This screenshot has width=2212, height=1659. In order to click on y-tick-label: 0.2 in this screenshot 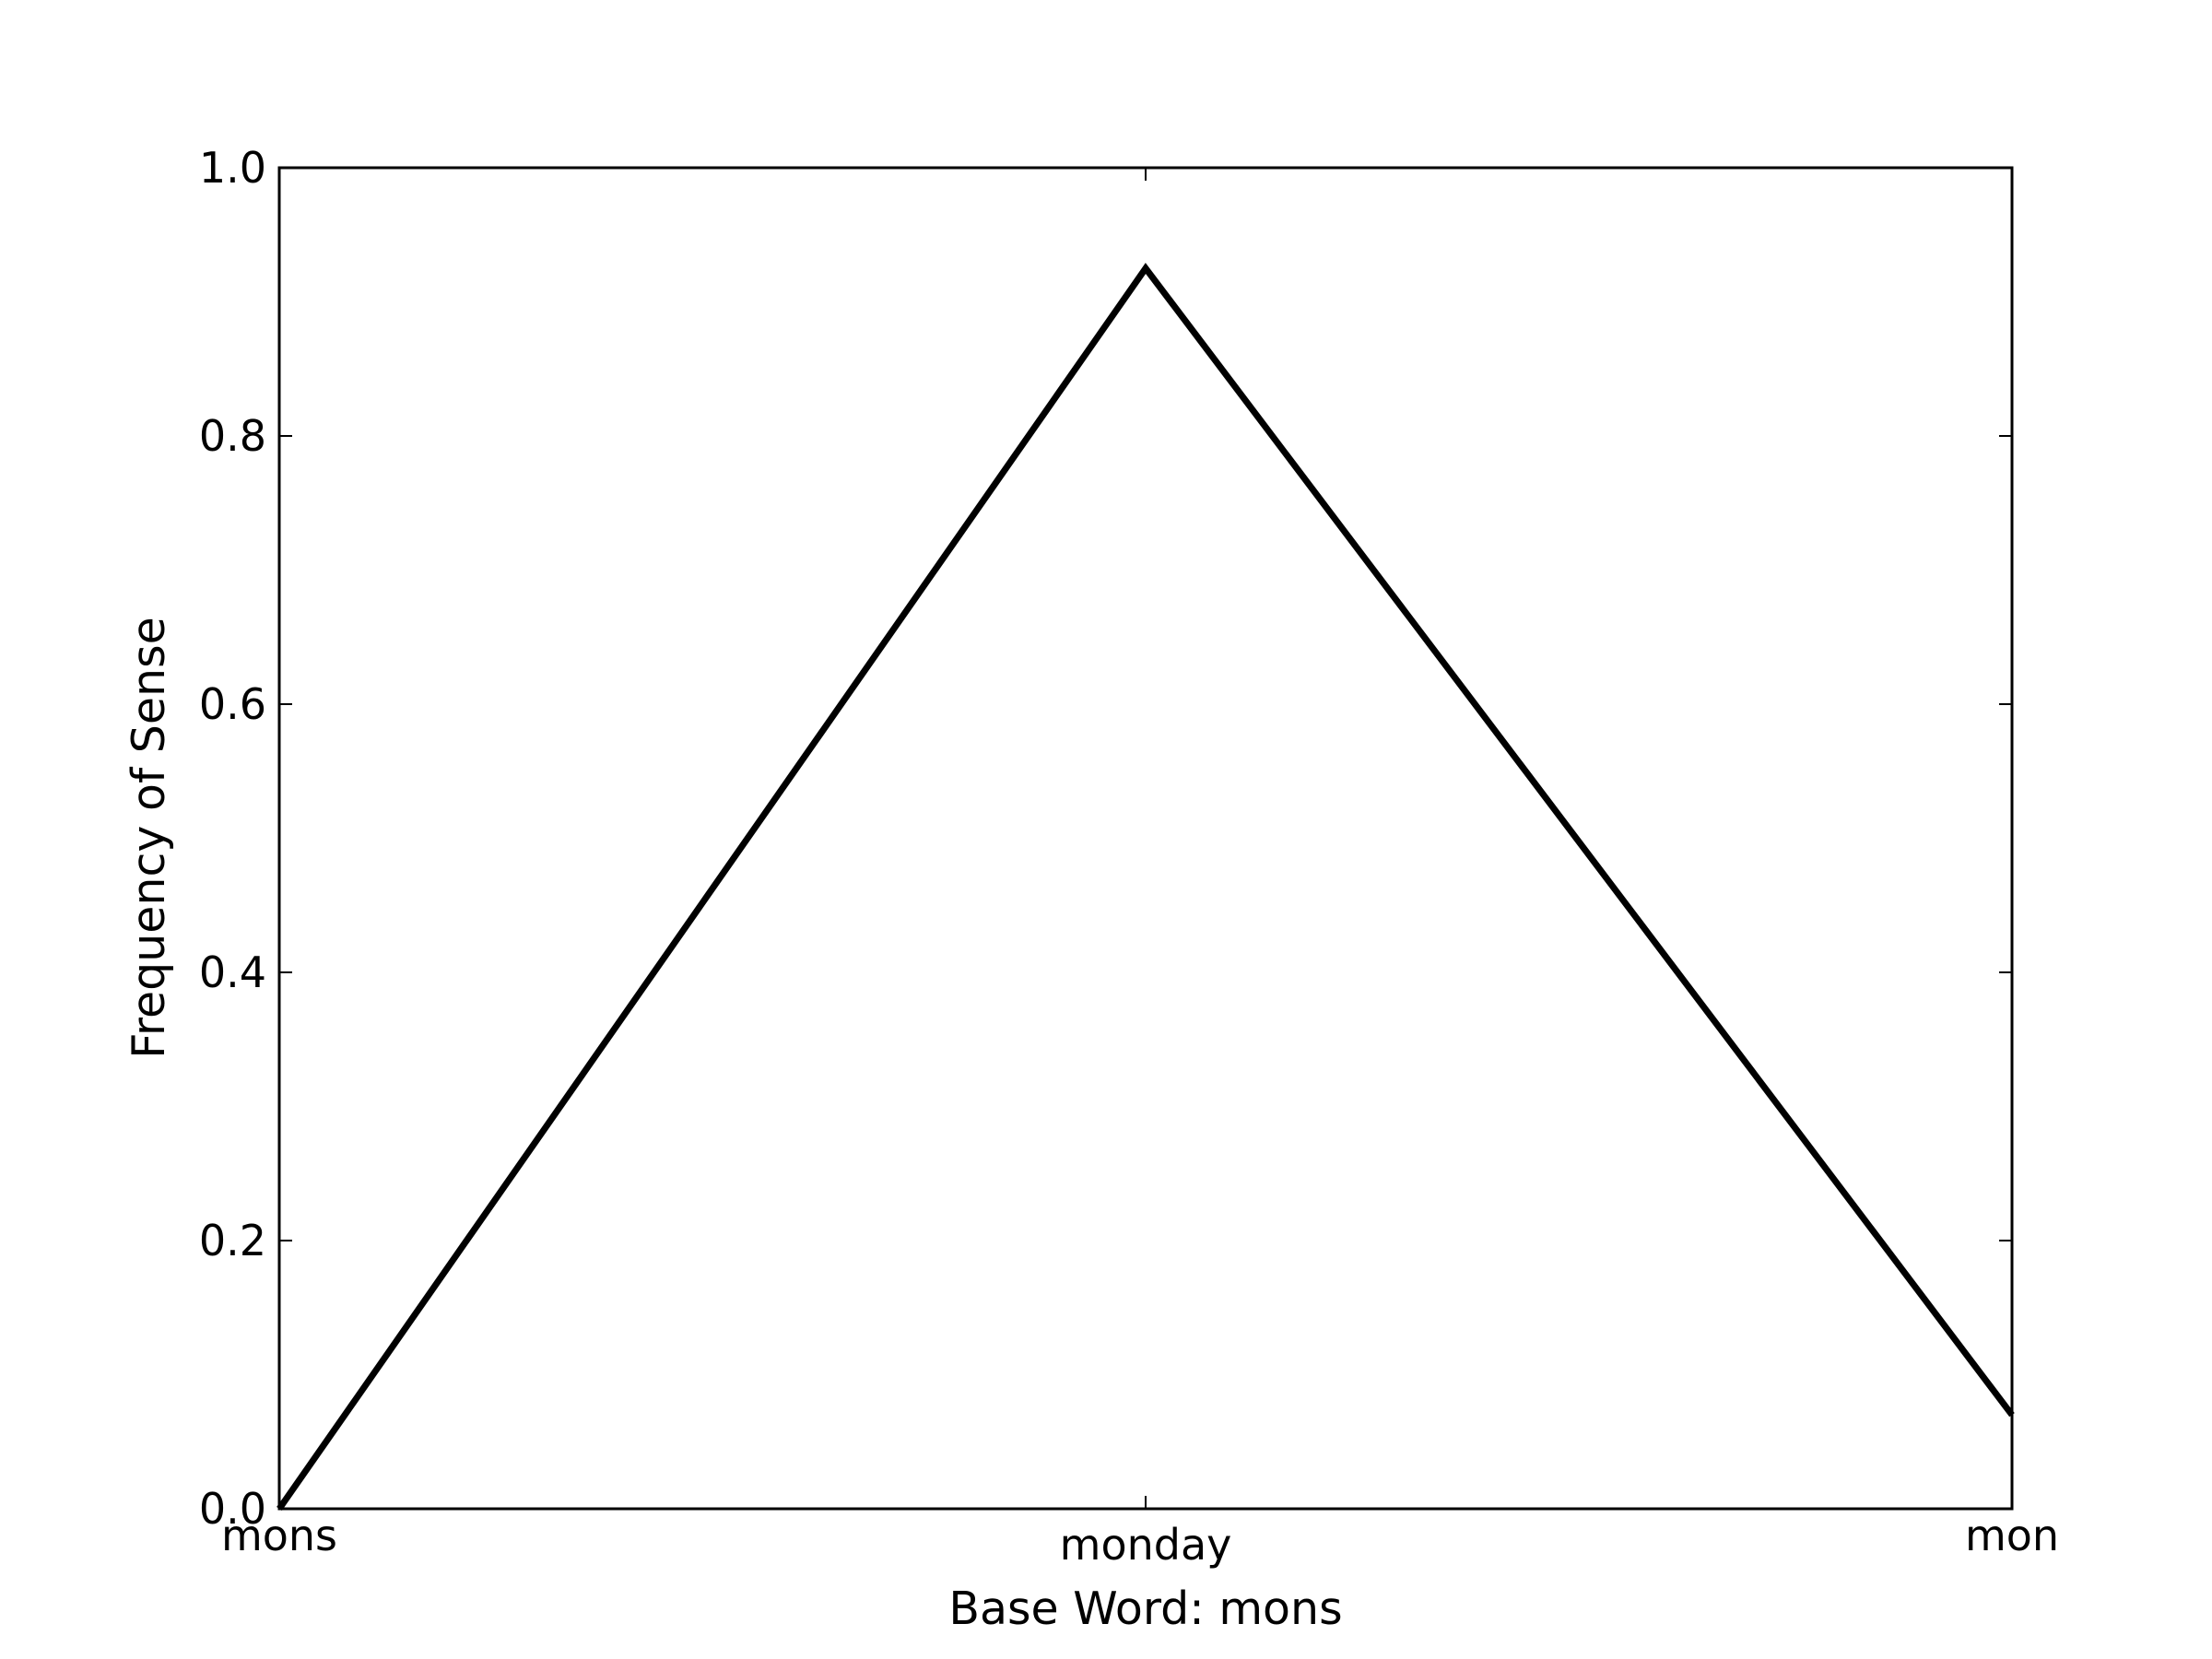, I will do `click(232, 1240)`.